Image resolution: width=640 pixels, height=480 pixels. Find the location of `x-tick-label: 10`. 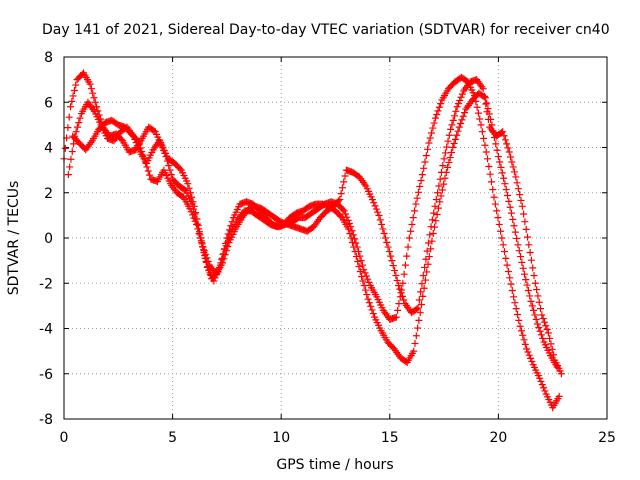

x-tick-label: 10 is located at coordinates (281, 438).